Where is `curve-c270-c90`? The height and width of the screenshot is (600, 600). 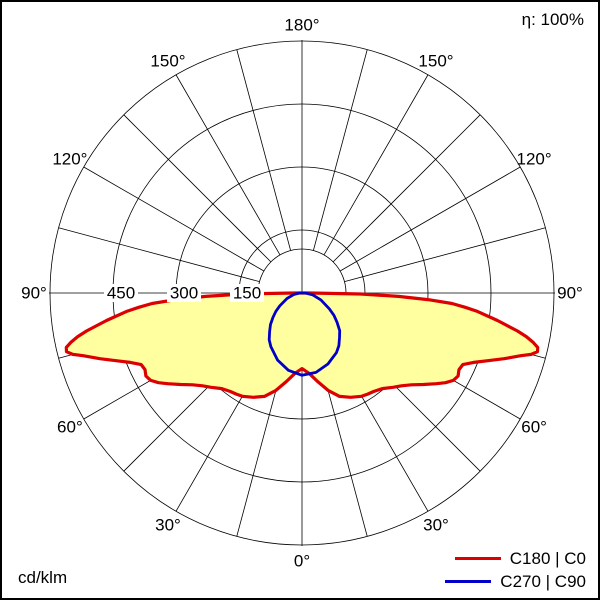 curve-c270-c90 is located at coordinates (304, 334).